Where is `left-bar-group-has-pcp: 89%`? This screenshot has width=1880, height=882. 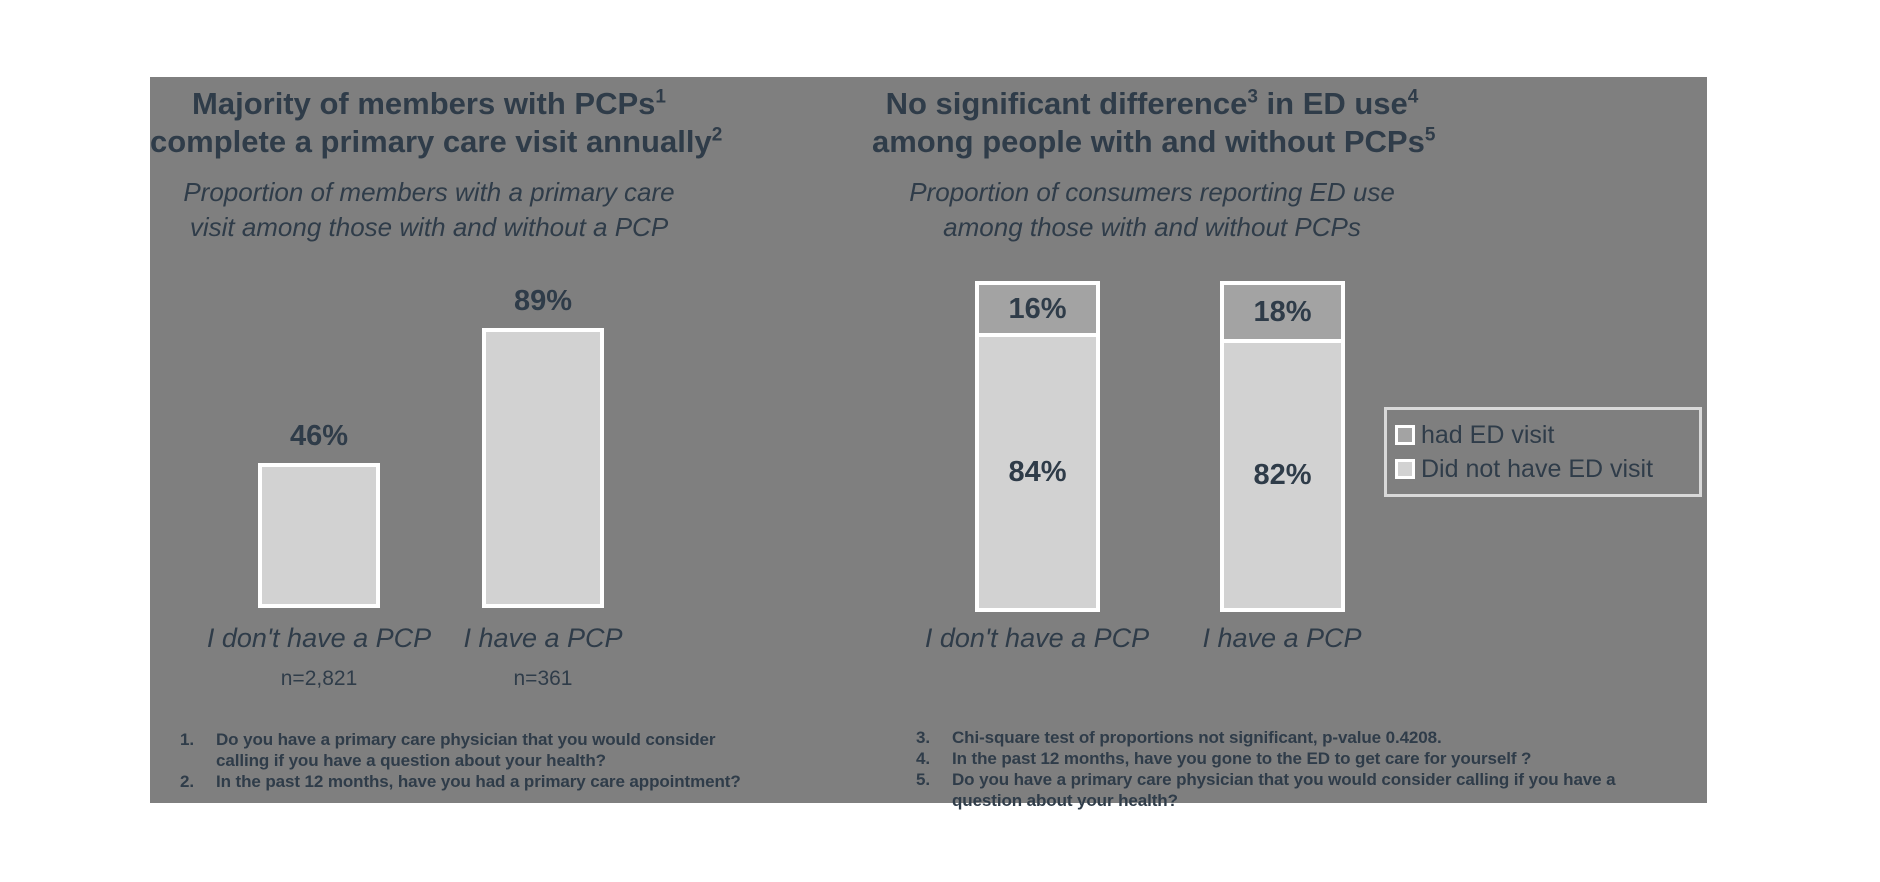
left-bar-group-has-pcp: 89% is located at coordinates (543, 446).